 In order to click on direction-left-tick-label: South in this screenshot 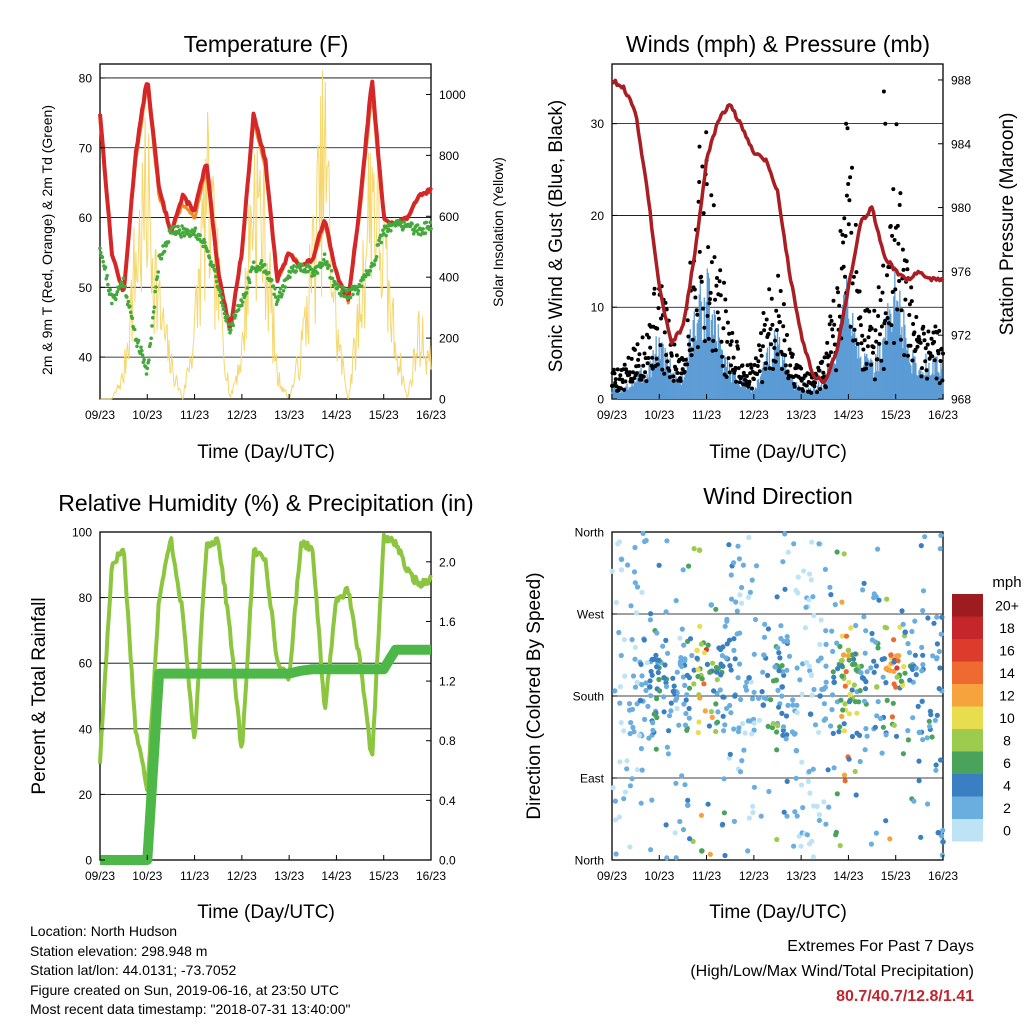, I will do `click(588, 697)`.